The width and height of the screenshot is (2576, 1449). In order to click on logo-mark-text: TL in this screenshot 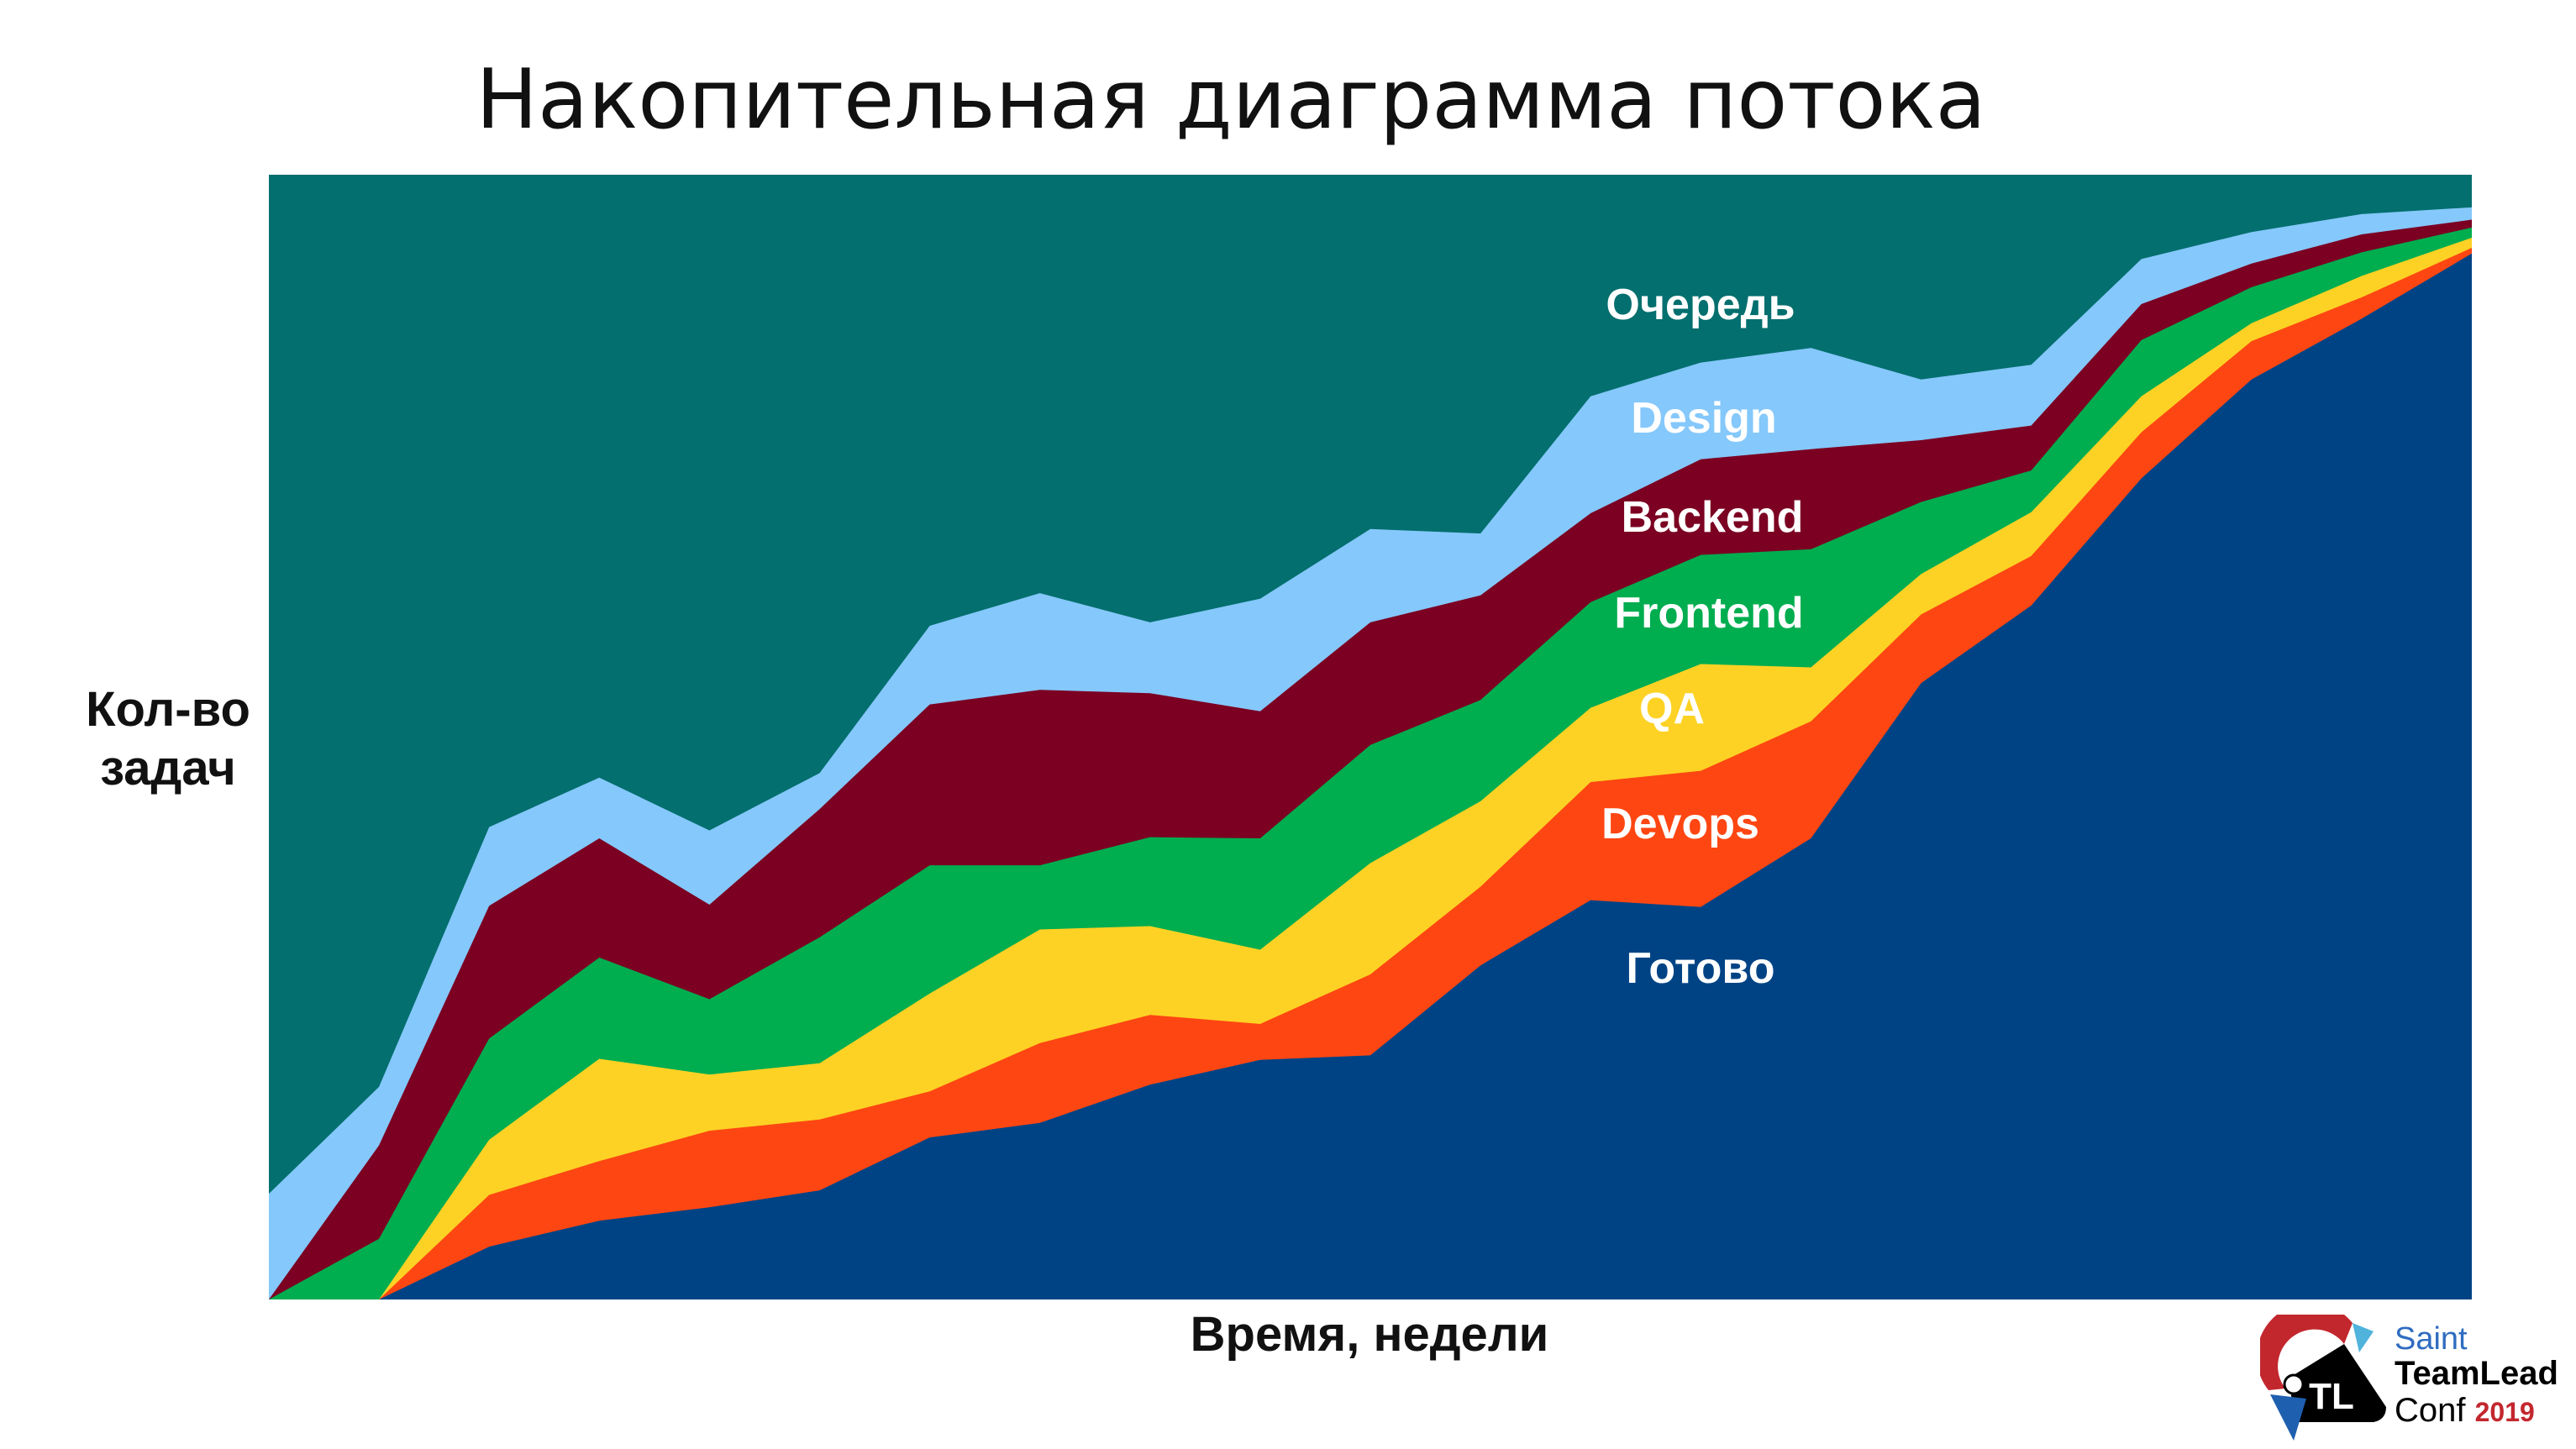, I will do `click(2331, 1396)`.